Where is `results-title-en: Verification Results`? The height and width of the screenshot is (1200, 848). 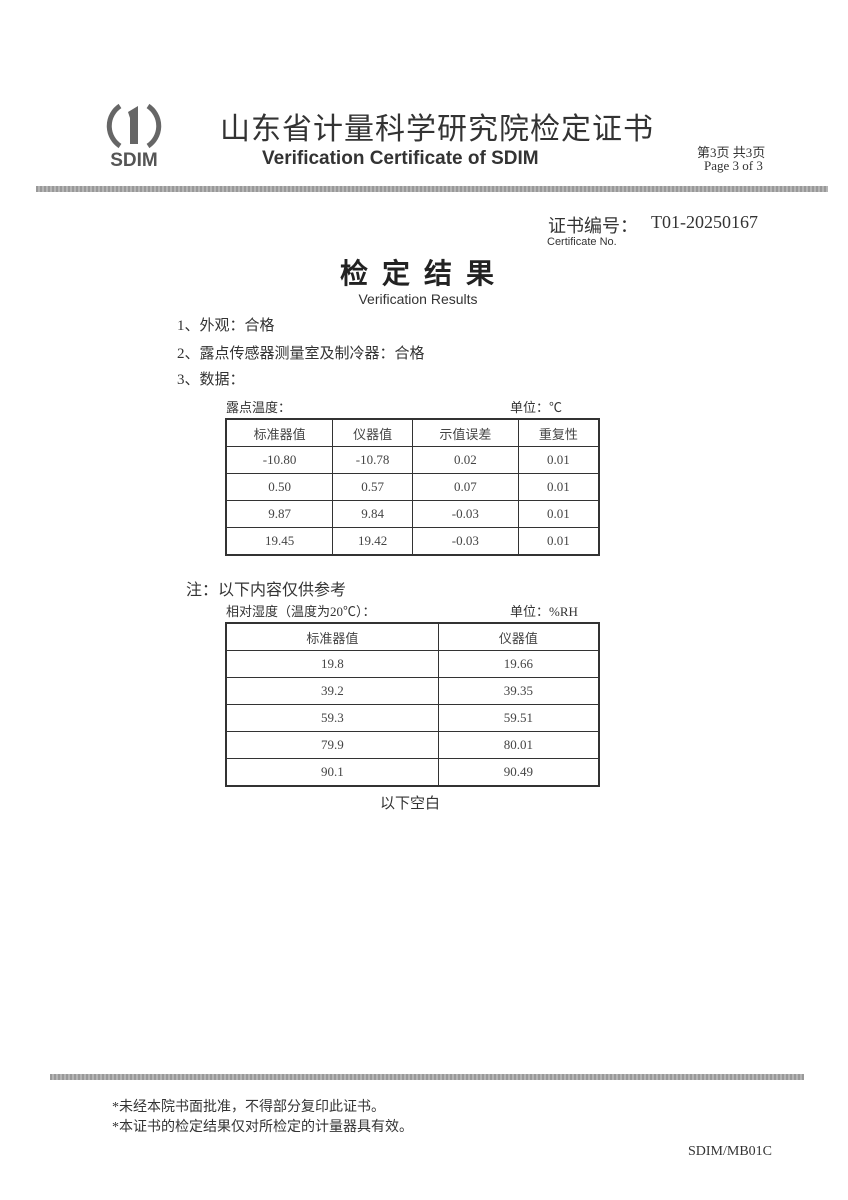 results-title-en: Verification Results is located at coordinates (418, 299).